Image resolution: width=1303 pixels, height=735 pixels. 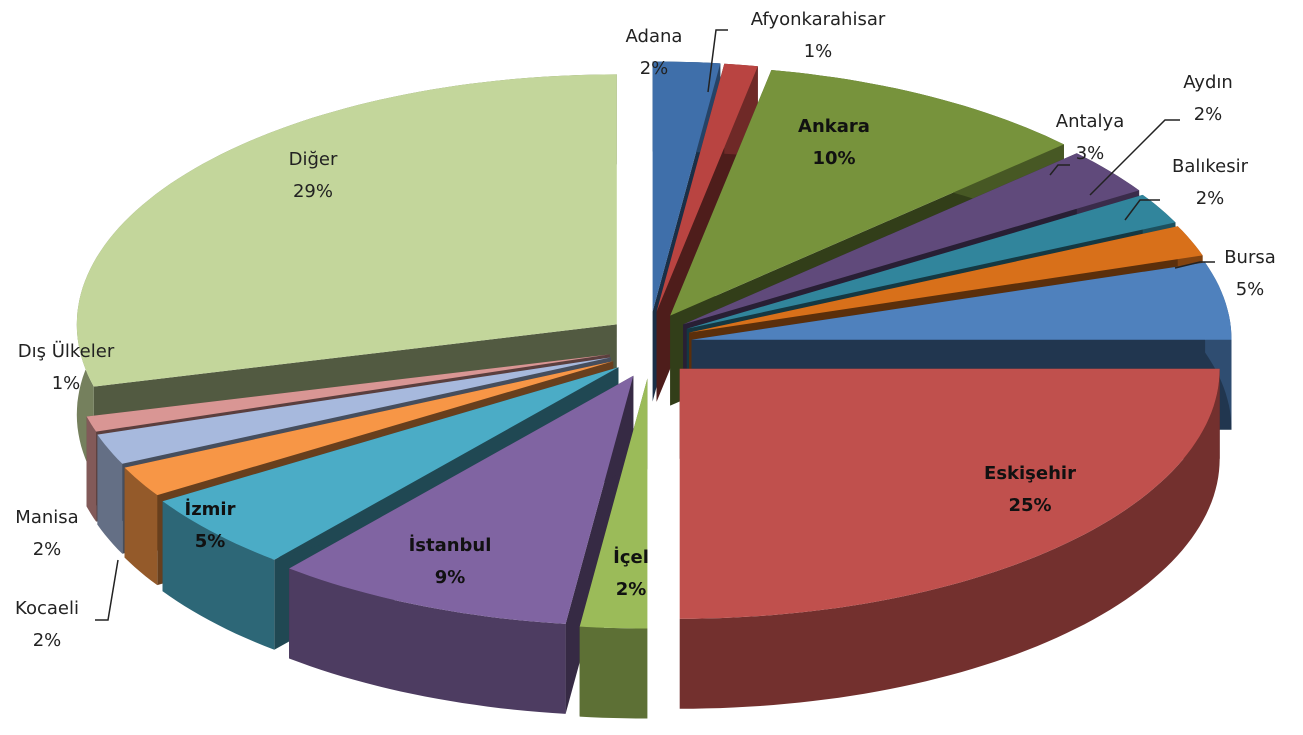 What do you see at coordinates (1090, 121) in the screenshot?
I see `category-label: Antalya` at bounding box center [1090, 121].